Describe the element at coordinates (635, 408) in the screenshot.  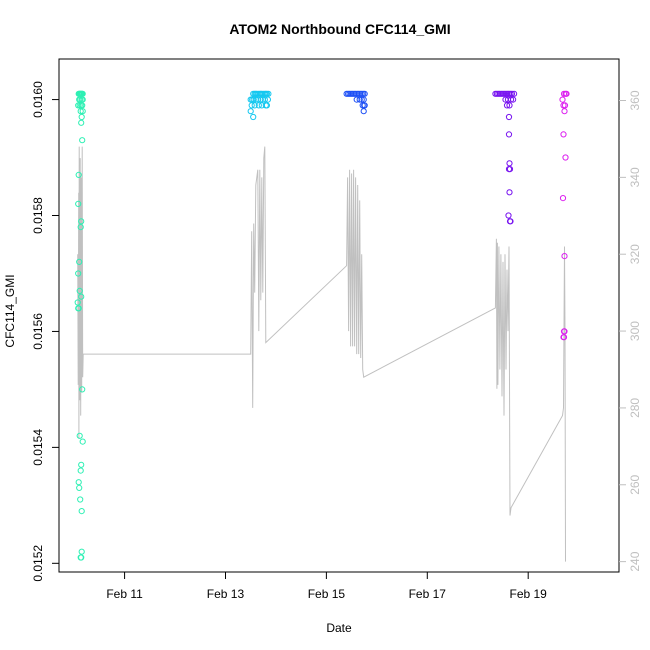
I see `y2-tick-label: 280` at that location.